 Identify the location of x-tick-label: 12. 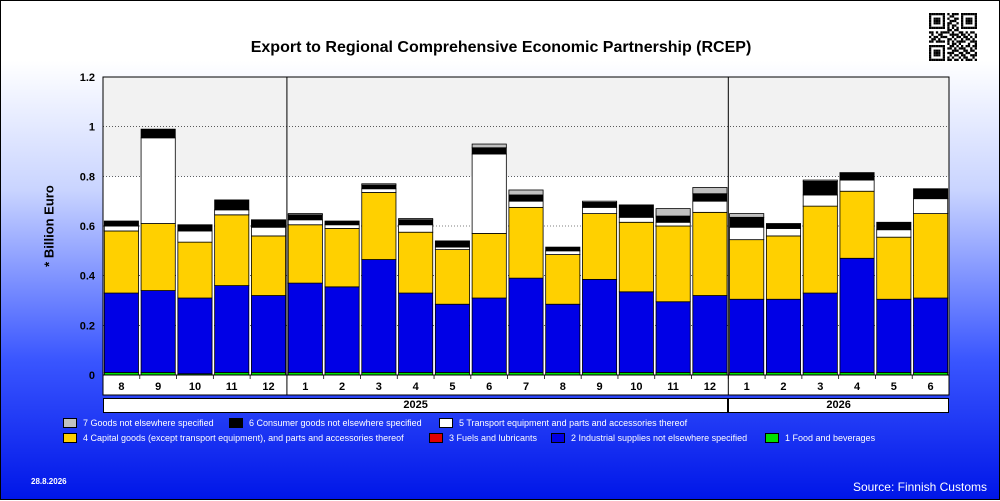
(268, 387).